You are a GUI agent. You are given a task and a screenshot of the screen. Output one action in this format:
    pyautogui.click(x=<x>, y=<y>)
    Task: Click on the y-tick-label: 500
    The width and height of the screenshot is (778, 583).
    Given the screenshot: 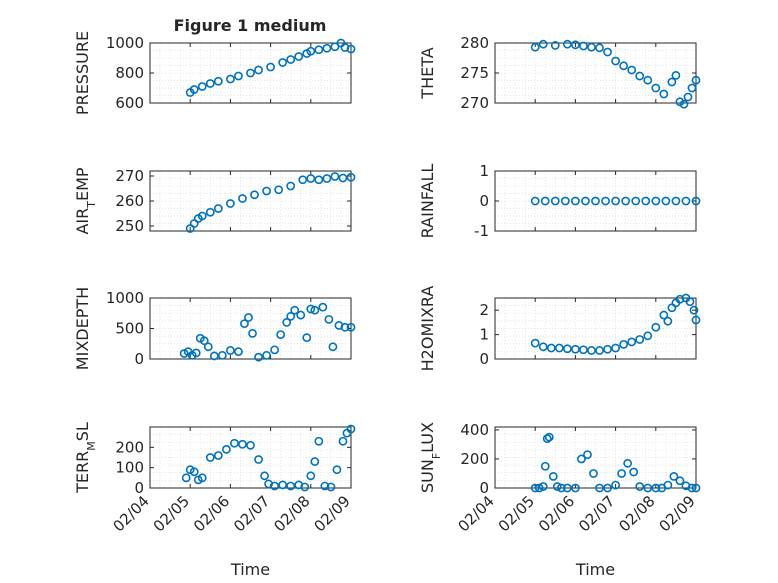 What is the action you would take?
    pyautogui.click(x=129, y=329)
    